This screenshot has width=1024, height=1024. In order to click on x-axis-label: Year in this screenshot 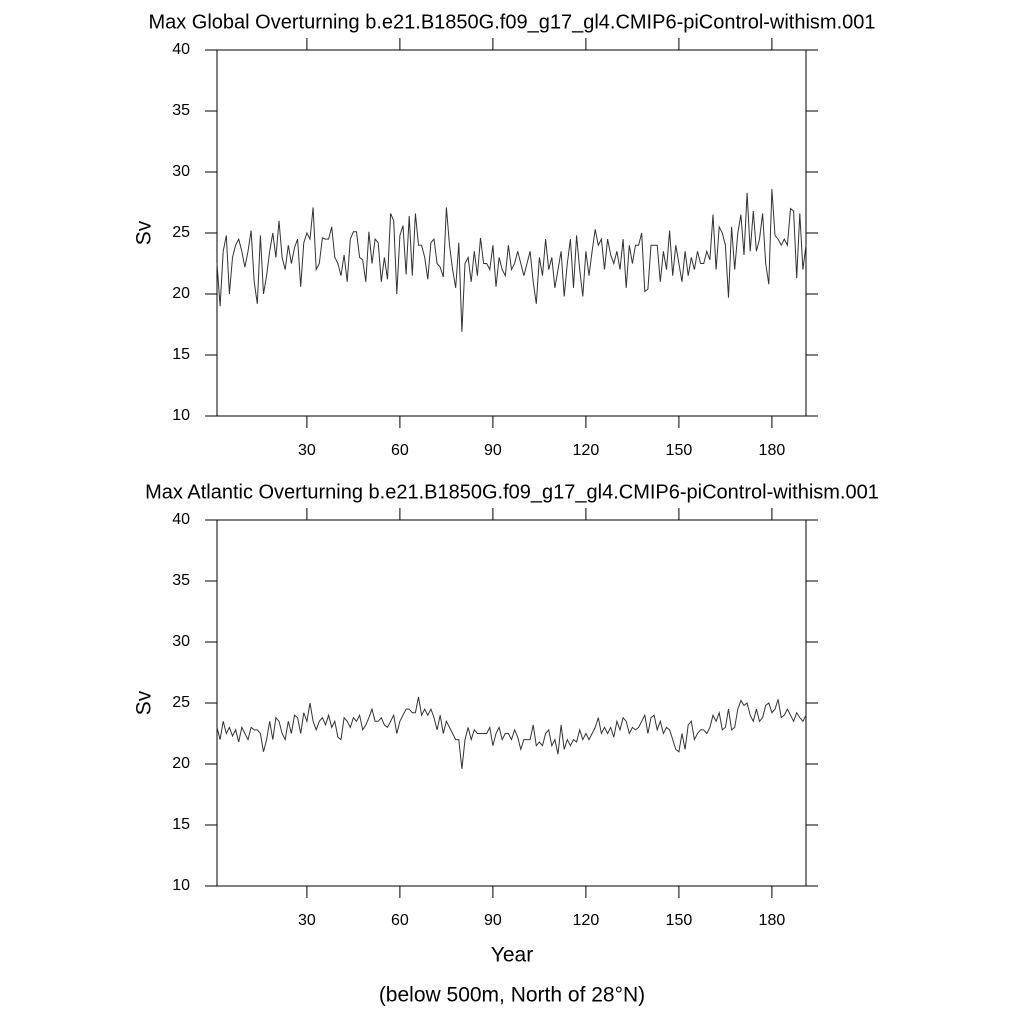, I will do `click(512, 955)`.